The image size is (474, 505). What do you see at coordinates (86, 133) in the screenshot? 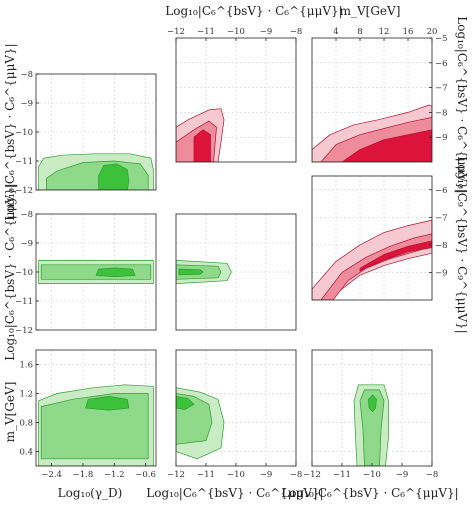
I see `panel-gamma-vs-c9: −12 −11 −10 −9 −8` at bounding box center [86, 133].